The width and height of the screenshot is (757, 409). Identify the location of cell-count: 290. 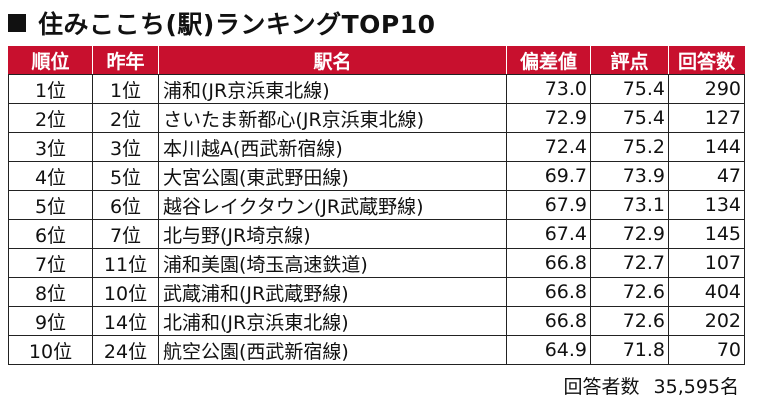
(706, 89).